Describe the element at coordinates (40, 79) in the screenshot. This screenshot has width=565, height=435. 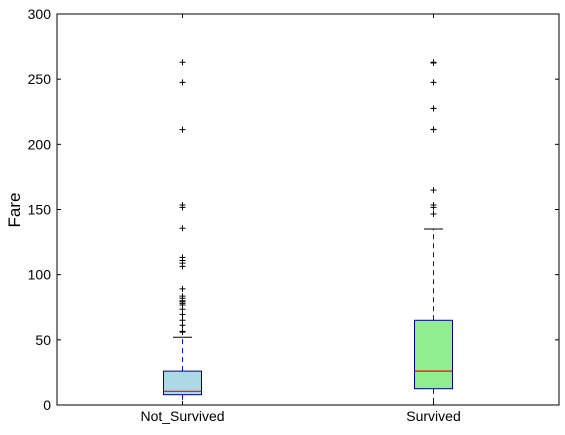
I see `y-tick-label: 250` at that location.